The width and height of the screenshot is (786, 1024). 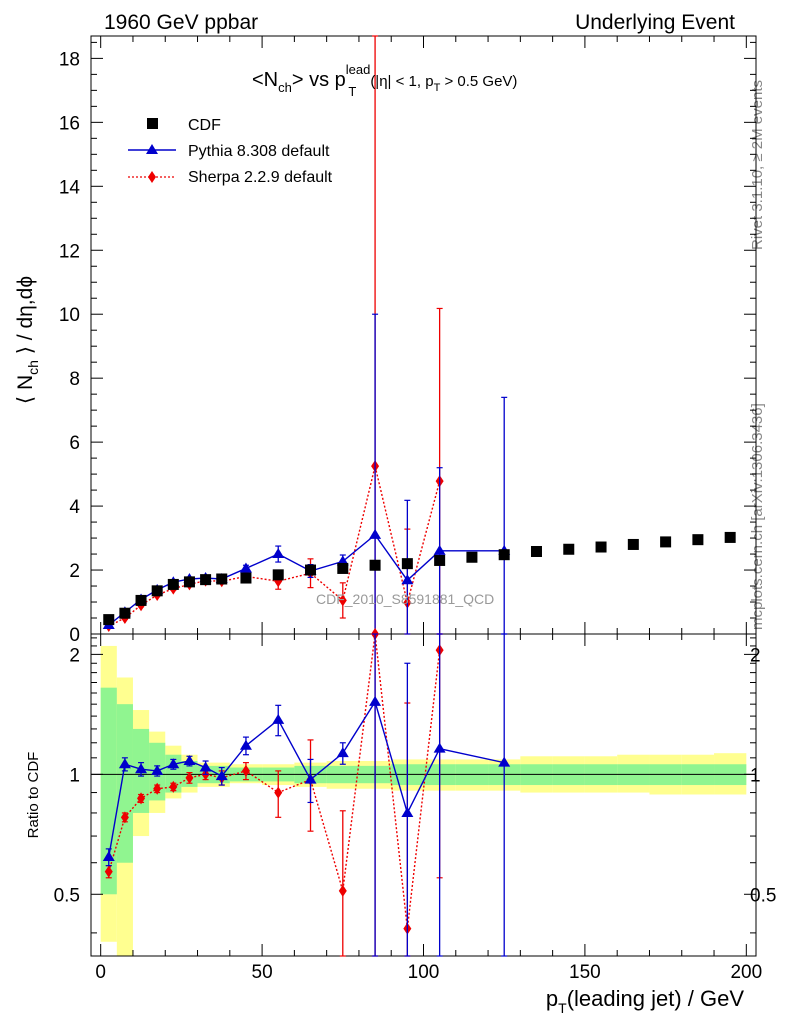 What do you see at coordinates (552, 998) in the screenshot?
I see `xlabel-p: p` at bounding box center [552, 998].